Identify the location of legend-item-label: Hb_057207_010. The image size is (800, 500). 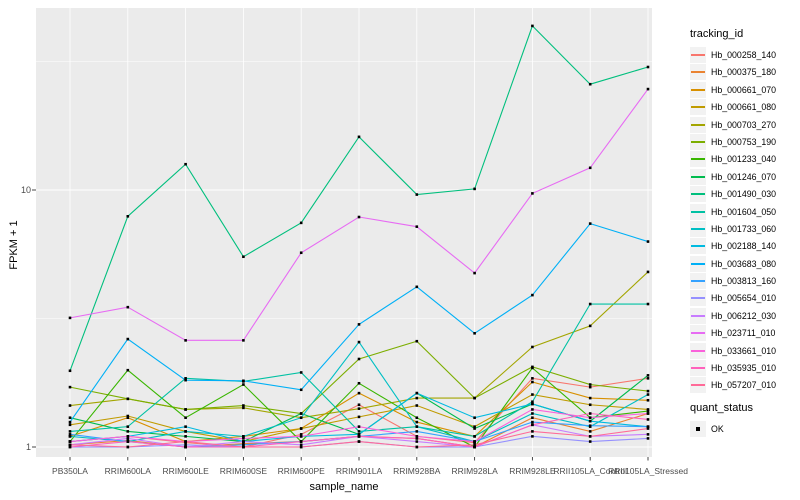
(744, 385).